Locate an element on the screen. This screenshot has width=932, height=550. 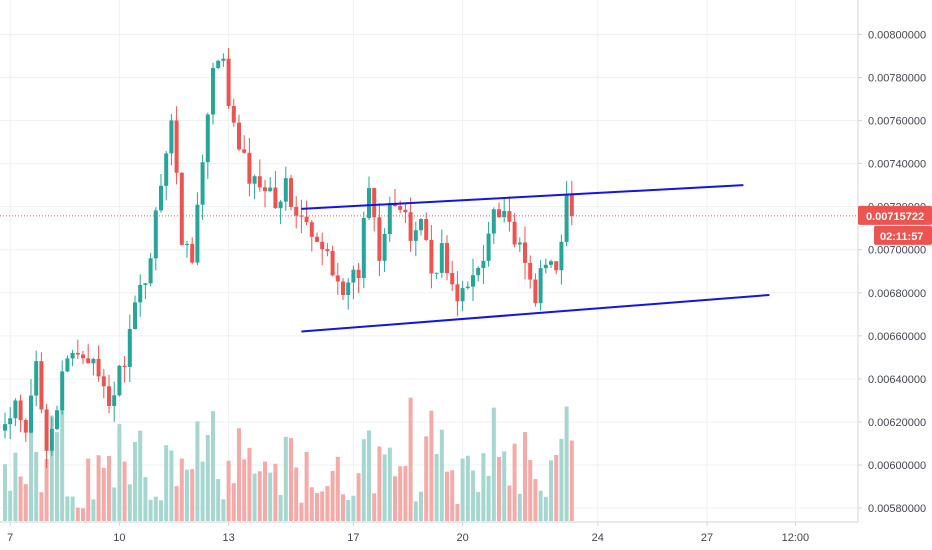
time-tick-label: 10 is located at coordinates (119, 538).